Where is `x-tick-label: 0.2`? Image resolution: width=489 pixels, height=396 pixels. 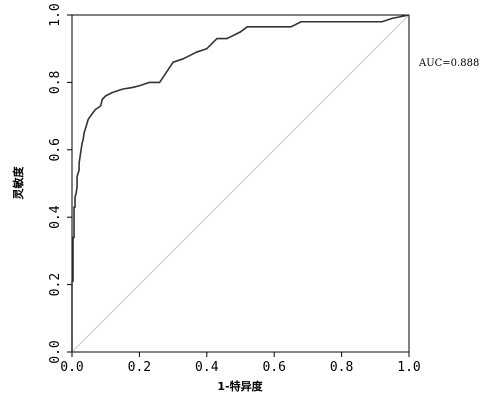
x-tick-label: 0.2 is located at coordinates (139, 367).